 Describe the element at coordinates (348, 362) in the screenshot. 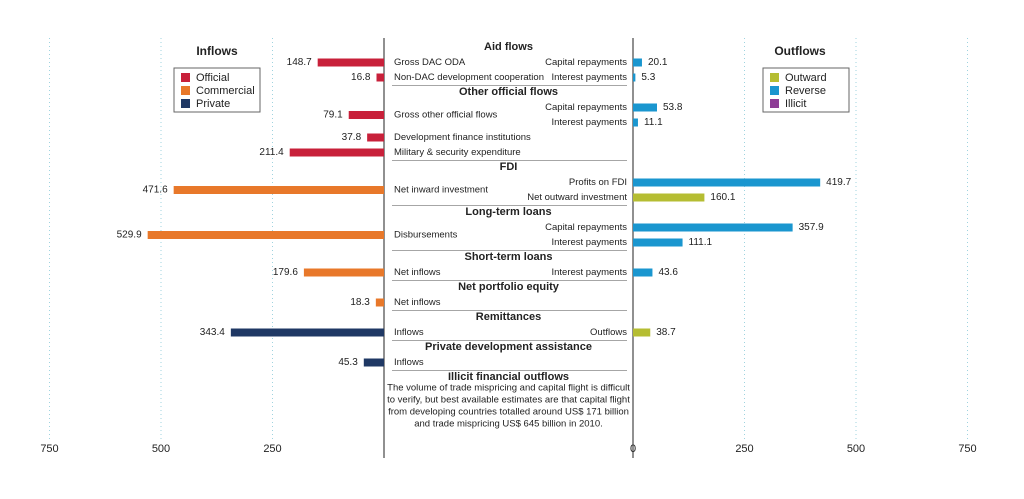

I see `inflow-value: 45.3` at that location.